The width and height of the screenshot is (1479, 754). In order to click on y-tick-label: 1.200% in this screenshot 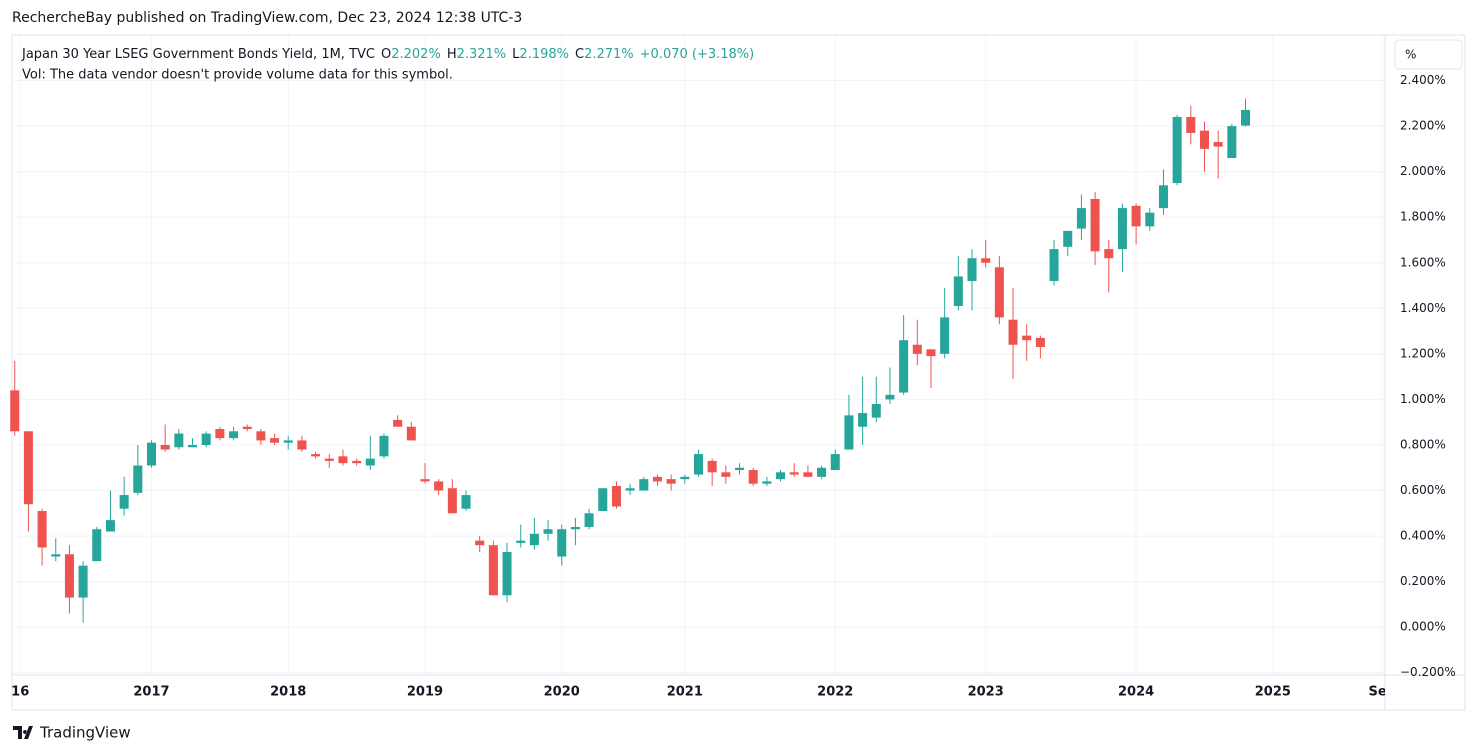, I will do `click(1423, 353)`.